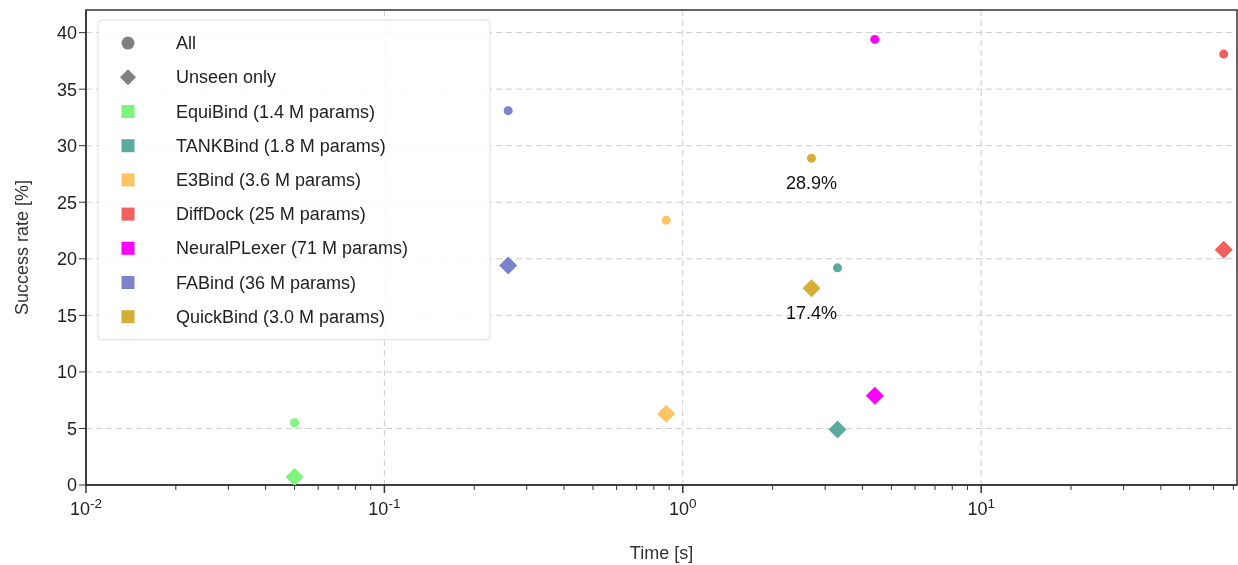 Image resolution: width=1238 pixels, height=565 pixels. I want to click on x-axis-title: Time [s], so click(661, 553).